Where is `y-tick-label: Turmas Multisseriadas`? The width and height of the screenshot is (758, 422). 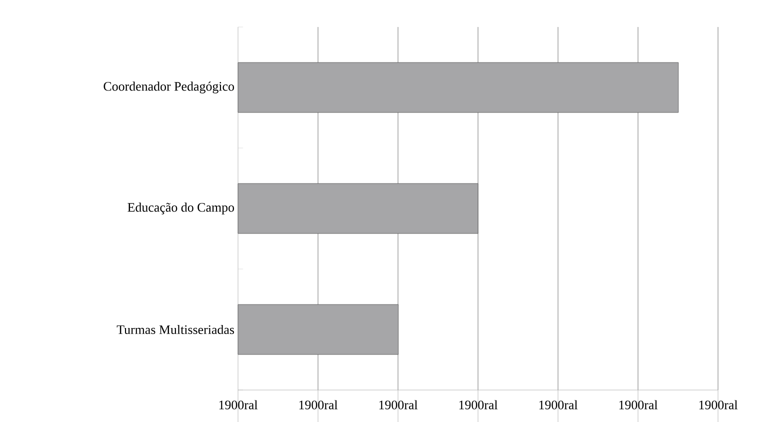
y-tick-label: Turmas Multisseriadas is located at coordinates (175, 329).